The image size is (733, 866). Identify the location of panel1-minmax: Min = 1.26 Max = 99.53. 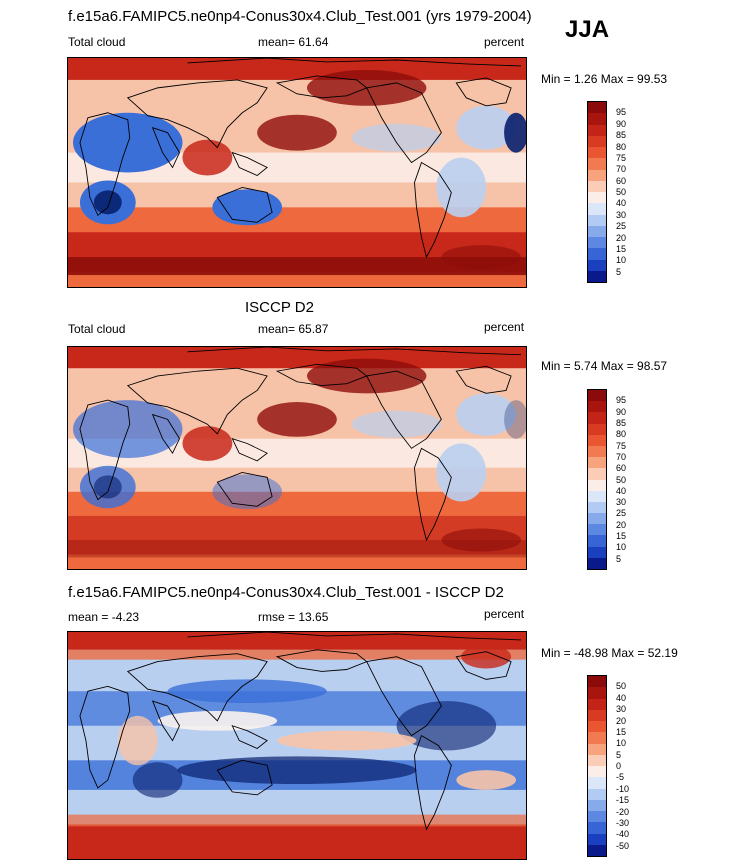
(604, 79).